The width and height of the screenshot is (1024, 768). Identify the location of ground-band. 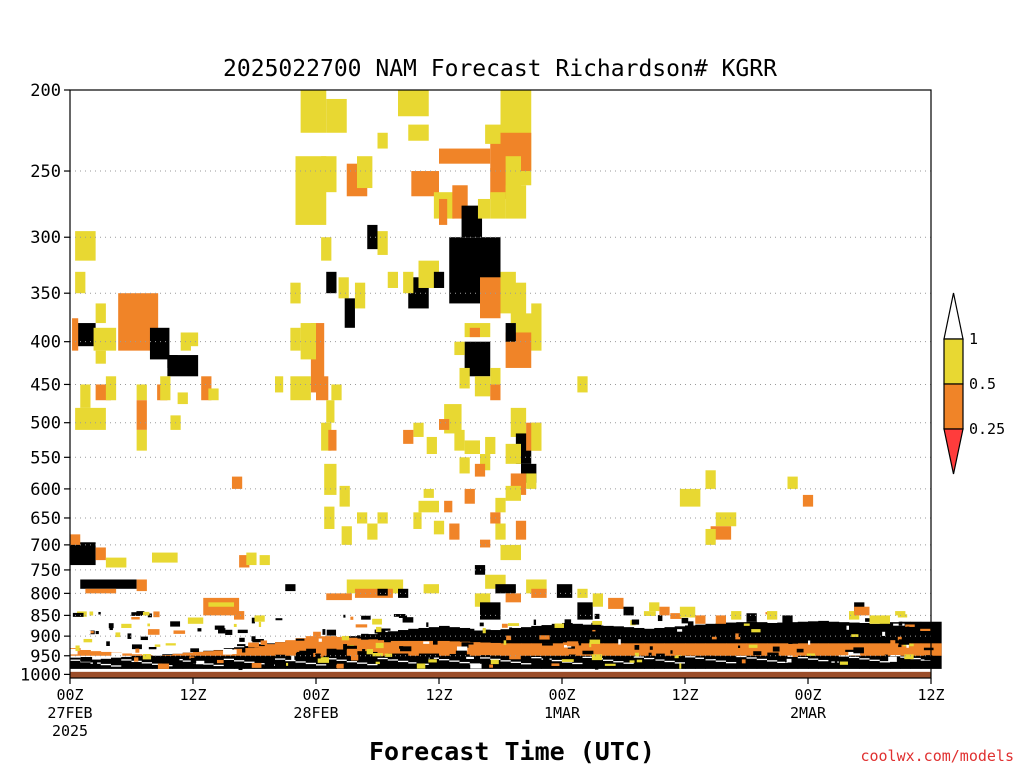
(500, 674).